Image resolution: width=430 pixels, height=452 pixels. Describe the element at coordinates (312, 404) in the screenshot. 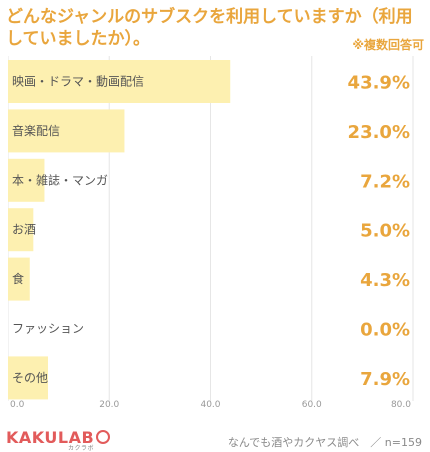

I see `x-tick-label: 60.0` at that location.